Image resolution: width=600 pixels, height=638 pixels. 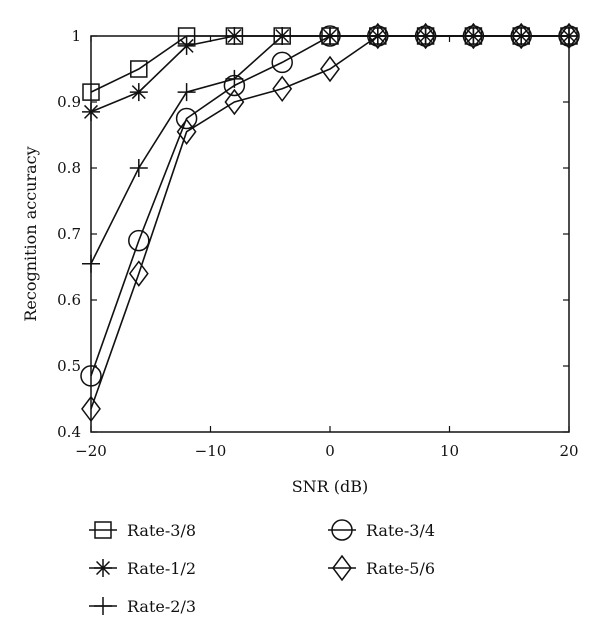 I want to click on legend-marker-square, so click(x=103, y=530).